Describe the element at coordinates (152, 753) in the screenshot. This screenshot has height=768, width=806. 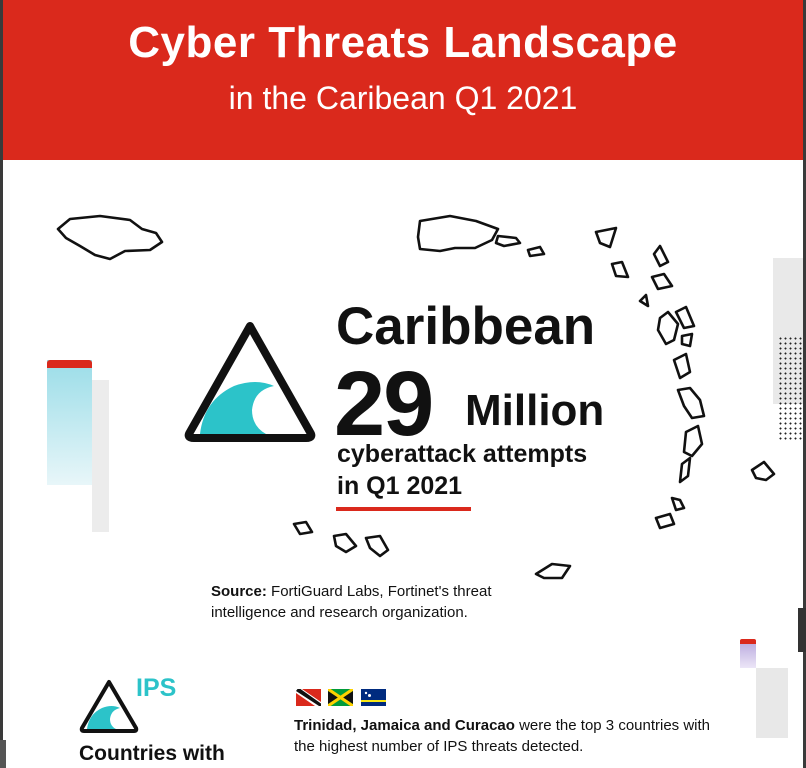
I see `ips-heading: Countries with` at that location.